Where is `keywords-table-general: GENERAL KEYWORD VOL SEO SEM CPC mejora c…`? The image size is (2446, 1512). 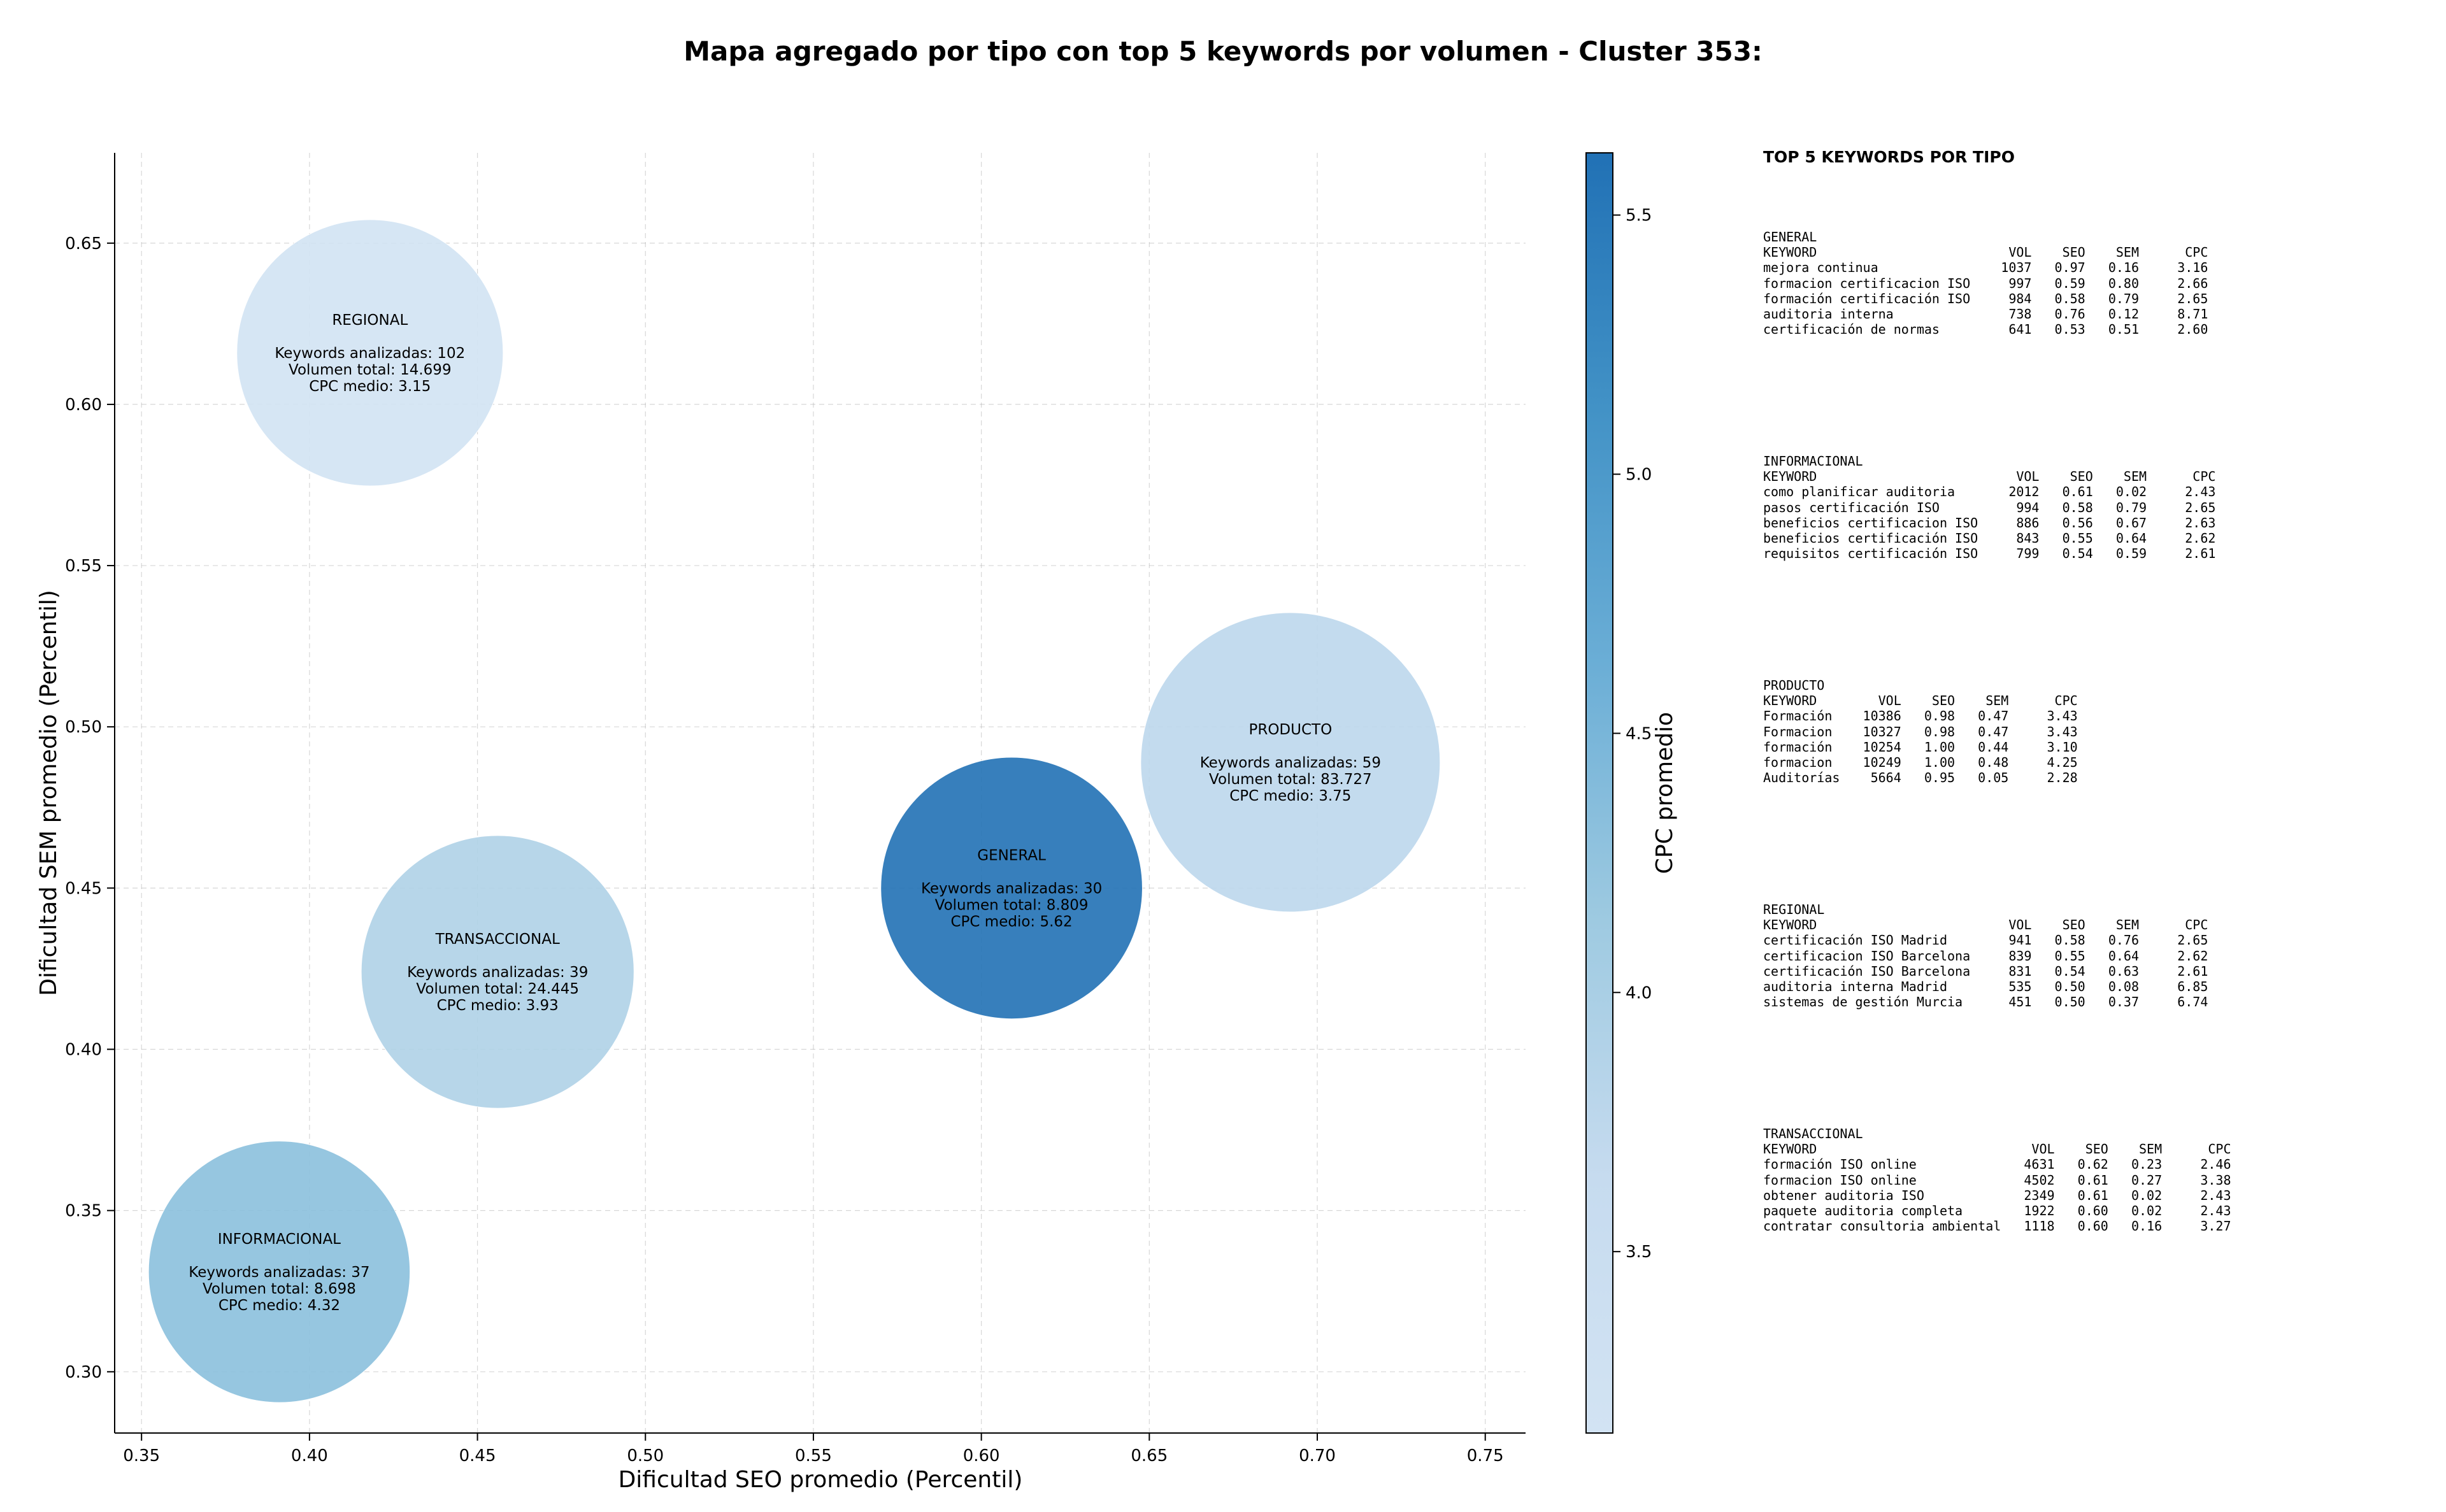 keywords-table-general: GENERAL KEYWORD VOL SEO SEM CPC mejora c… is located at coordinates (1986, 283).